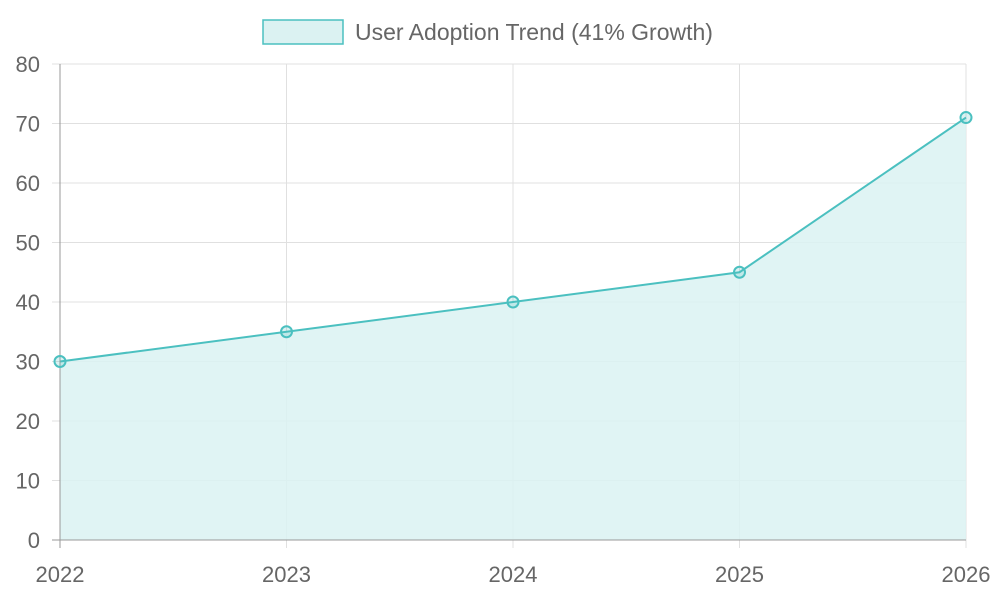 Image resolution: width=1000 pixels, height=605 pixels. Describe the element at coordinates (513, 574) in the screenshot. I see `x-tick-label: 2024` at that location.